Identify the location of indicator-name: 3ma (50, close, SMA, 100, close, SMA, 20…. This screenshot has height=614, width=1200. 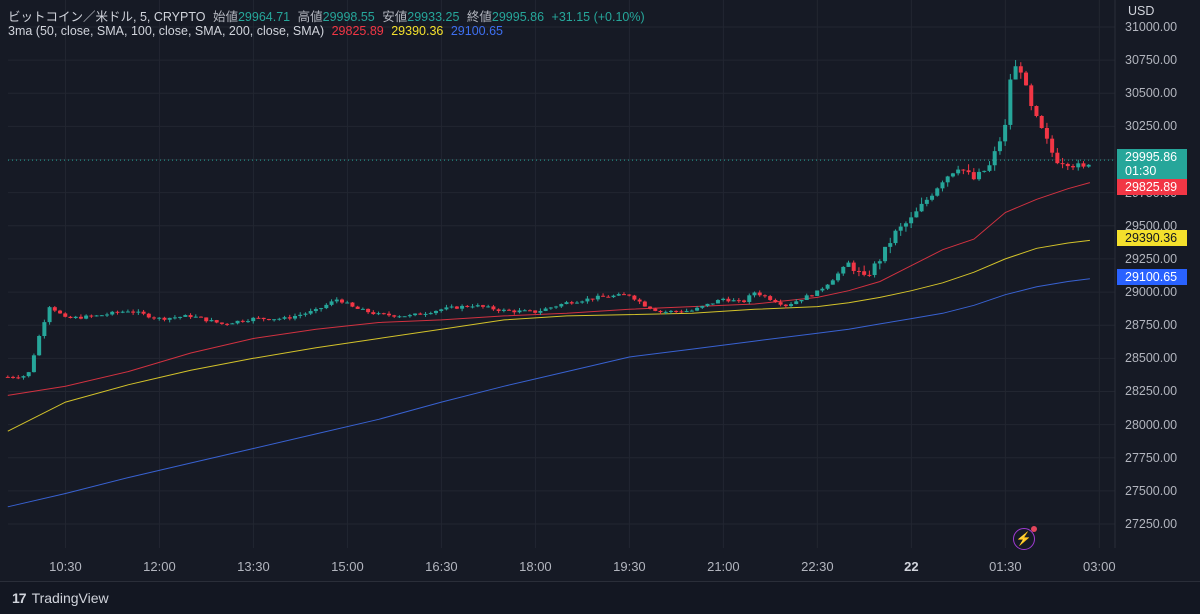
(166, 31).